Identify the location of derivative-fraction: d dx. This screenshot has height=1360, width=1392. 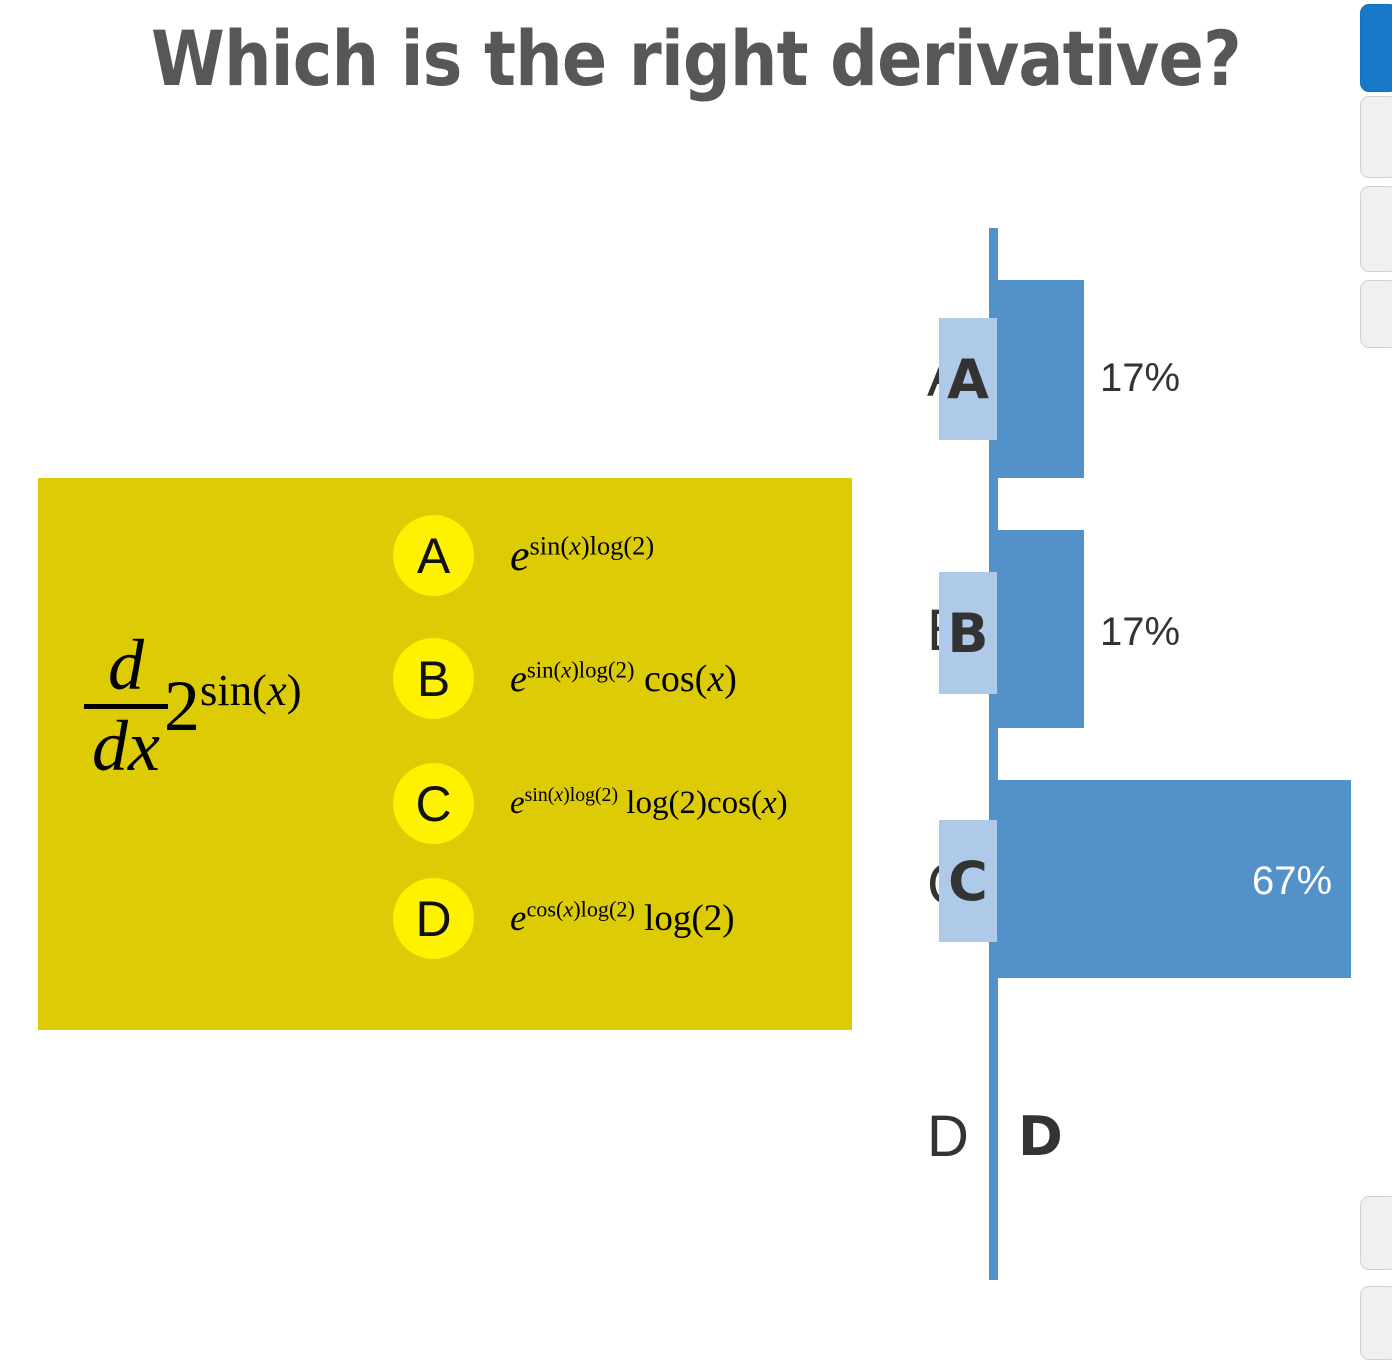
(126, 705).